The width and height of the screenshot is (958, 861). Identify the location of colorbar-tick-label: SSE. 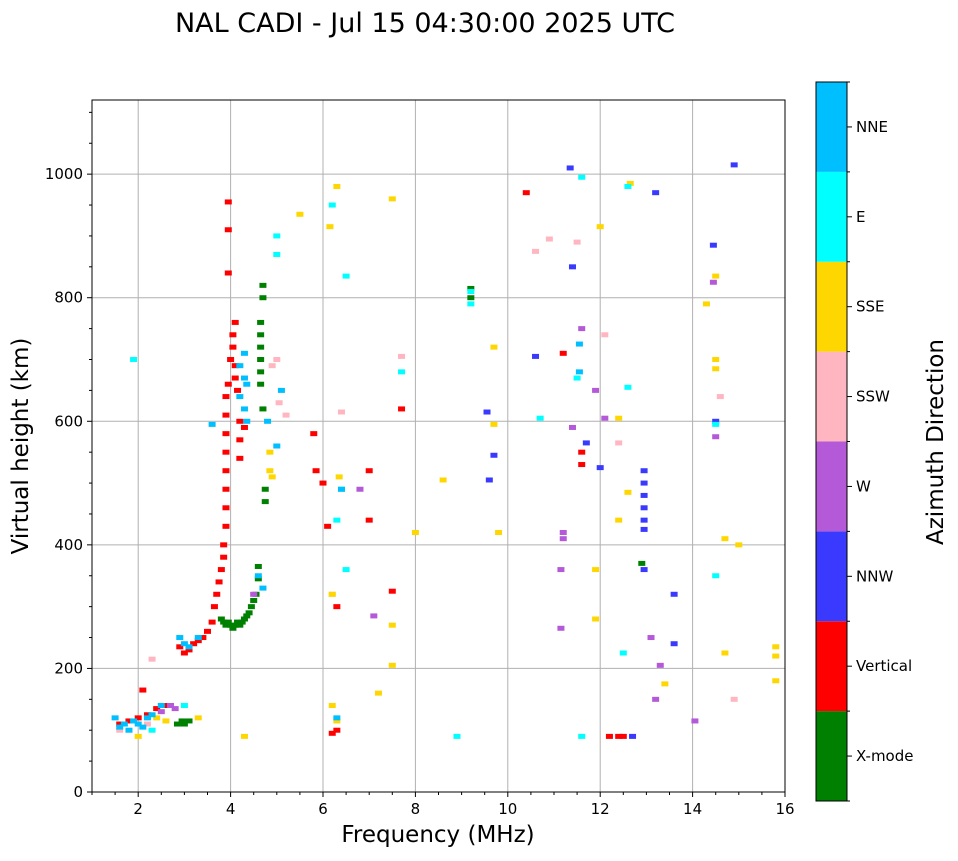
(870, 307).